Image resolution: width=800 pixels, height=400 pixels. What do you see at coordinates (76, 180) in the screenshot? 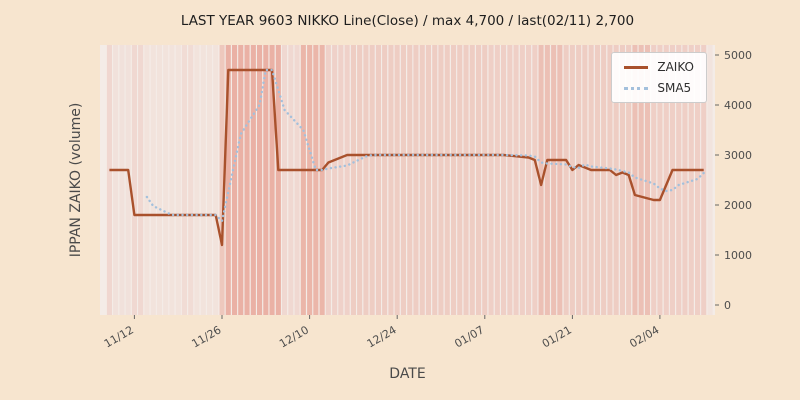
I see `y-axis-label: IPPAN ZAIKO (volume)` at bounding box center [76, 180].